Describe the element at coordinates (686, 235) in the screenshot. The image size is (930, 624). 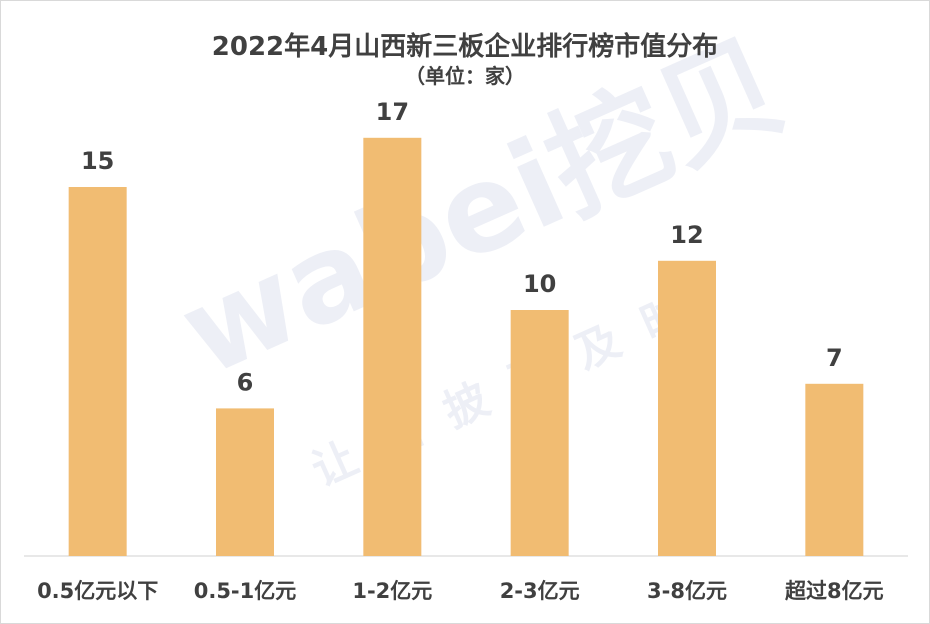
I see `data-label-4: 12` at that location.